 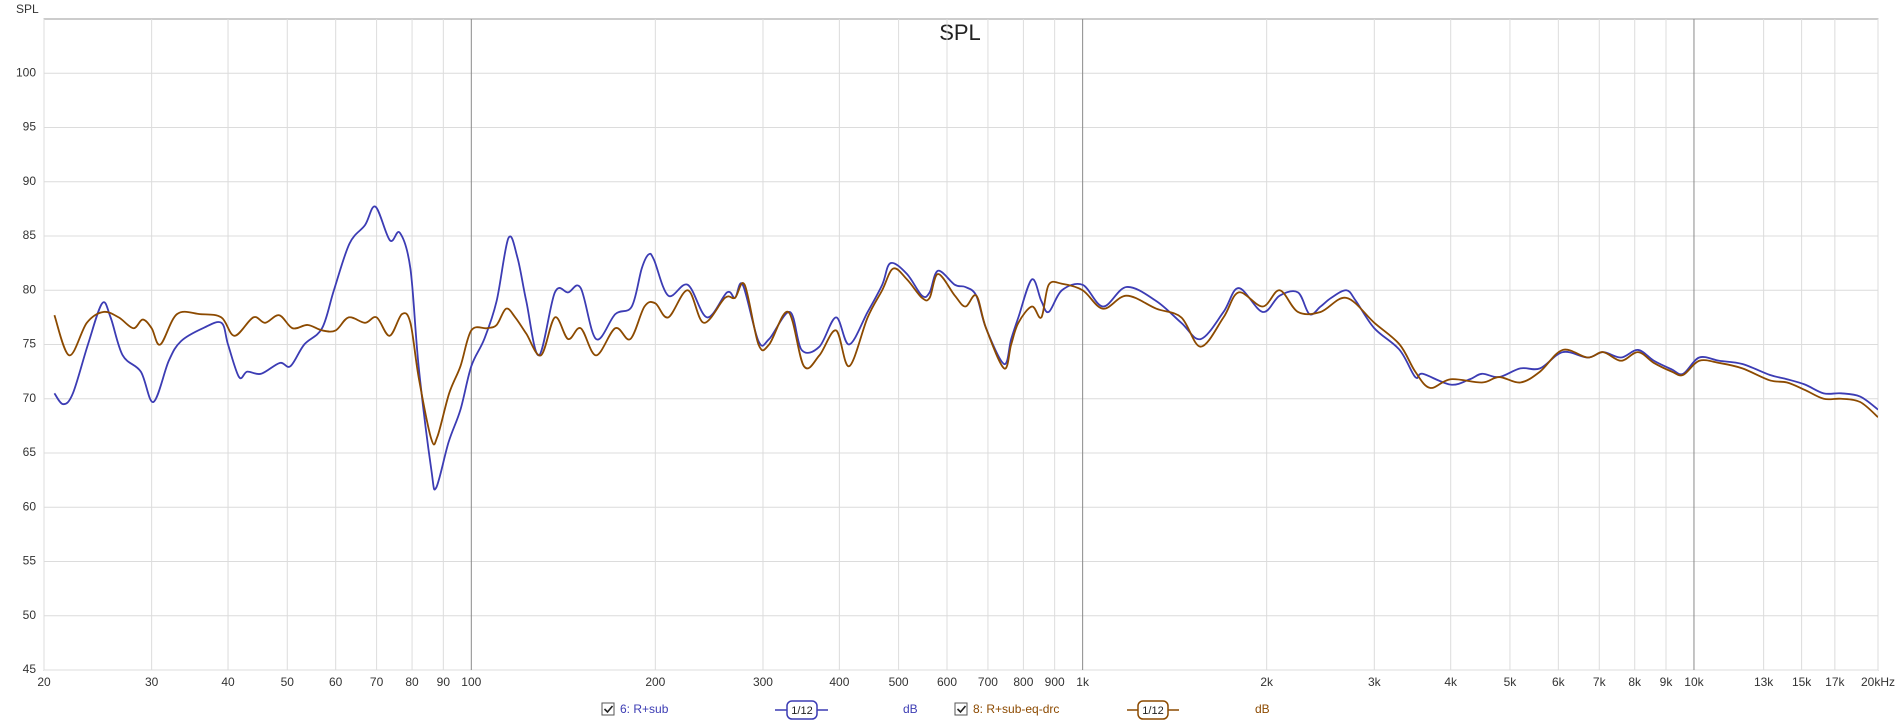 I want to click on x-tick-label: 7k, so click(x=1600, y=682).